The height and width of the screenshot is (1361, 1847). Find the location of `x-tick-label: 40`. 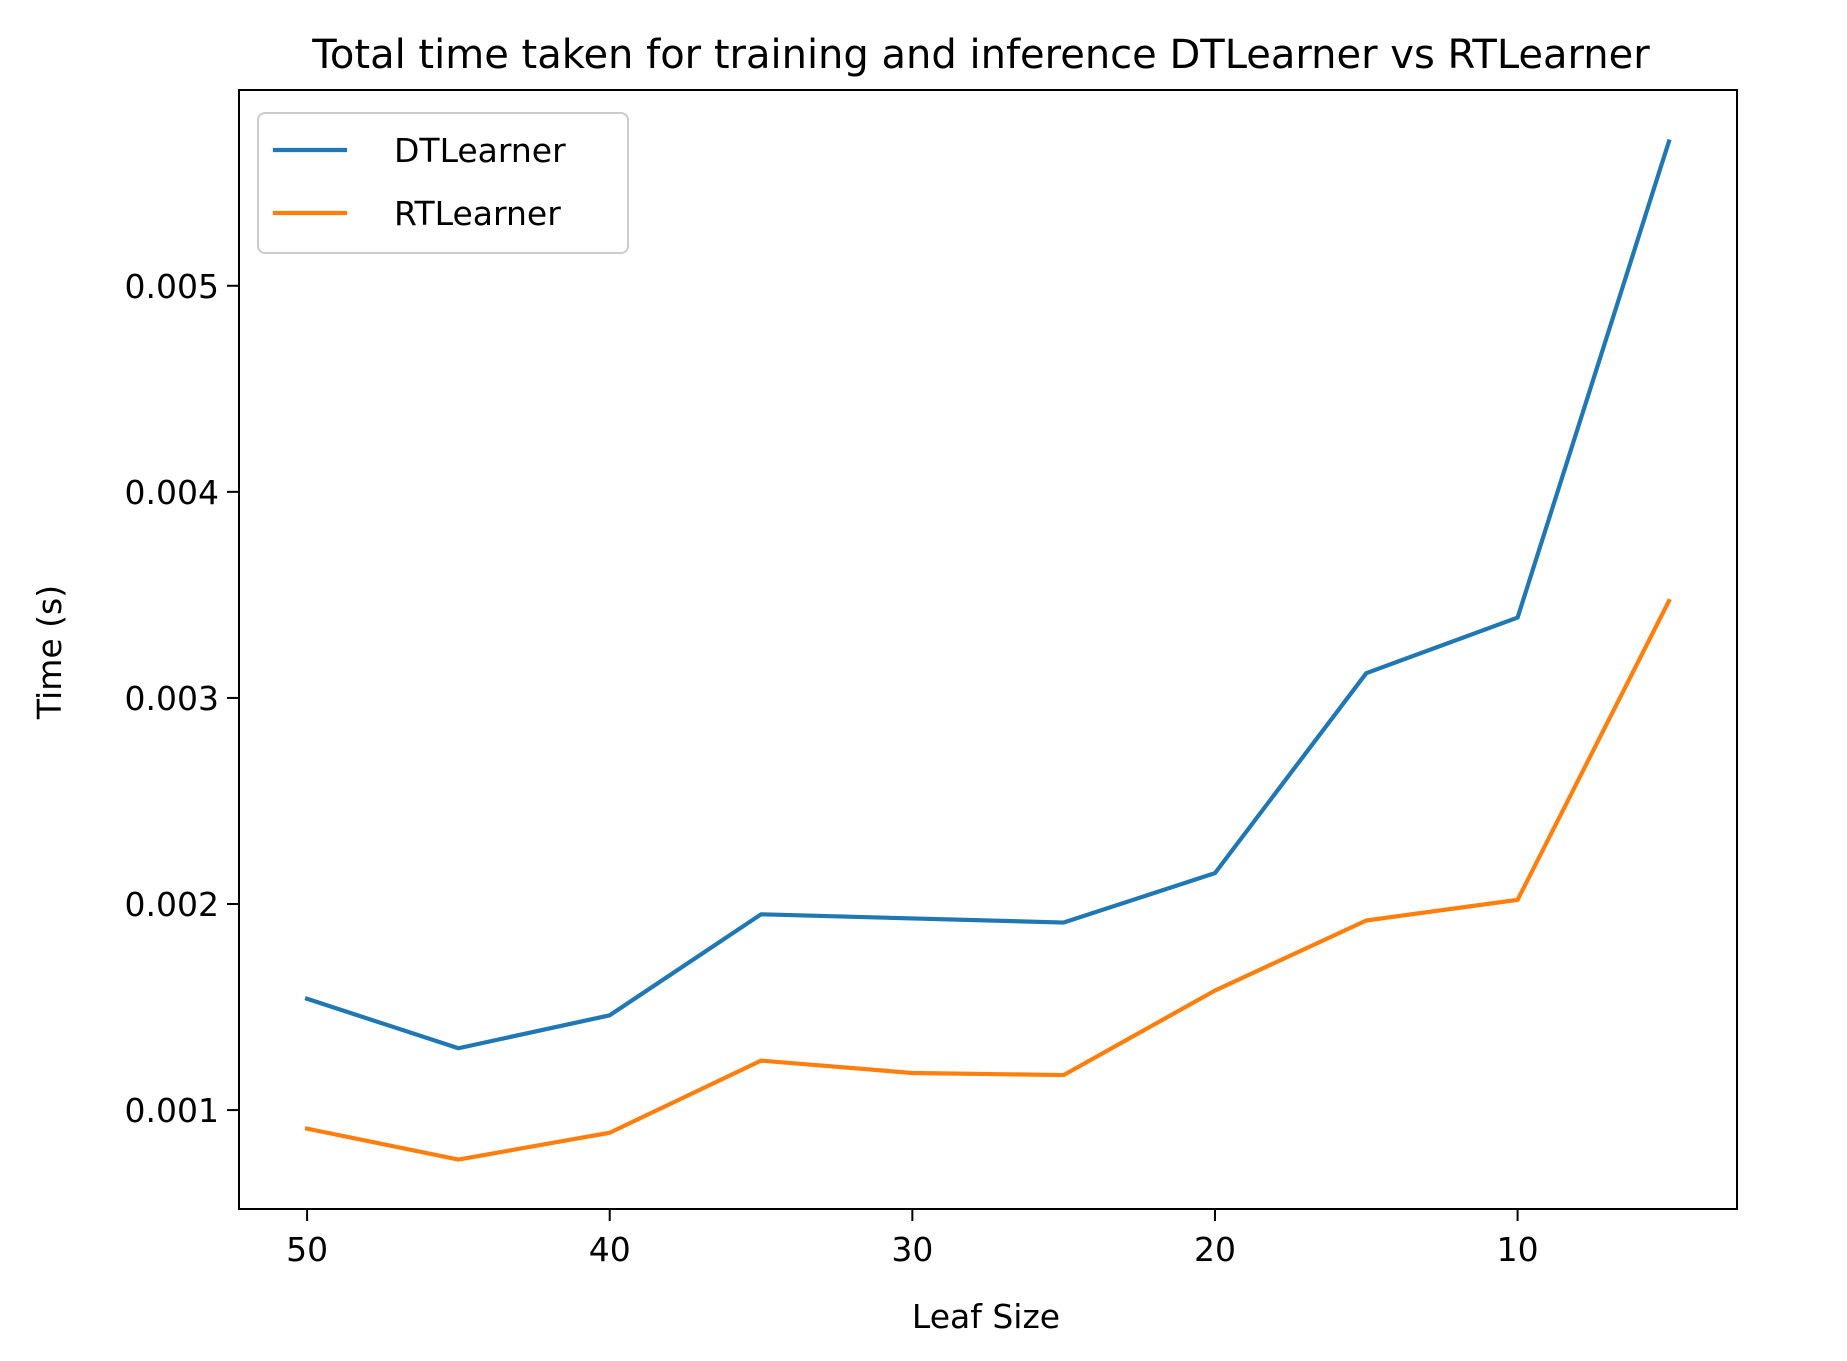

x-tick-label: 40 is located at coordinates (610, 1249).